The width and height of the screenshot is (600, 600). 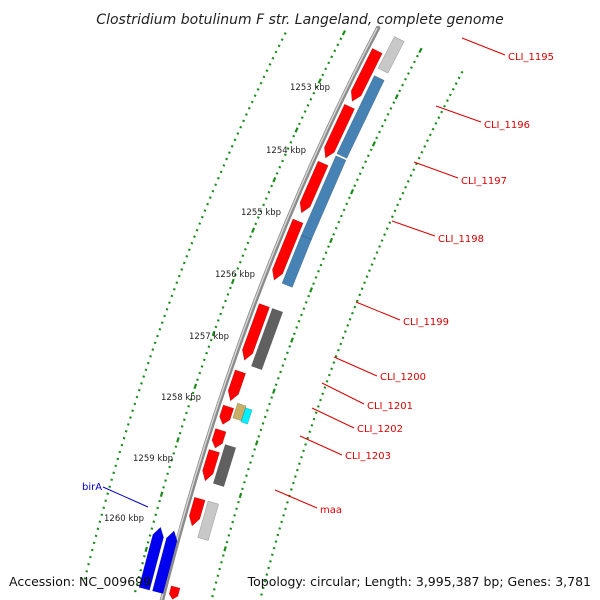 I want to click on accession-text: Accession: NC_009699, so click(x=80, y=581).